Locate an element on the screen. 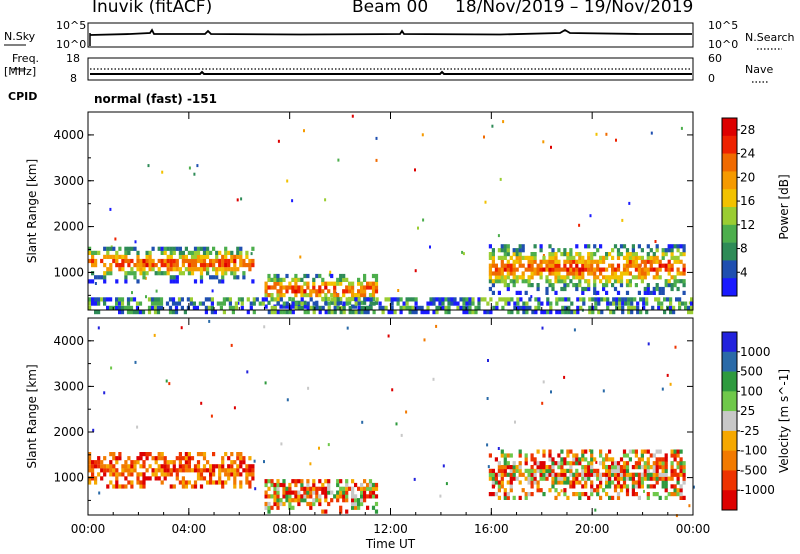  colorbar-segment is located at coordinates (729, 216).